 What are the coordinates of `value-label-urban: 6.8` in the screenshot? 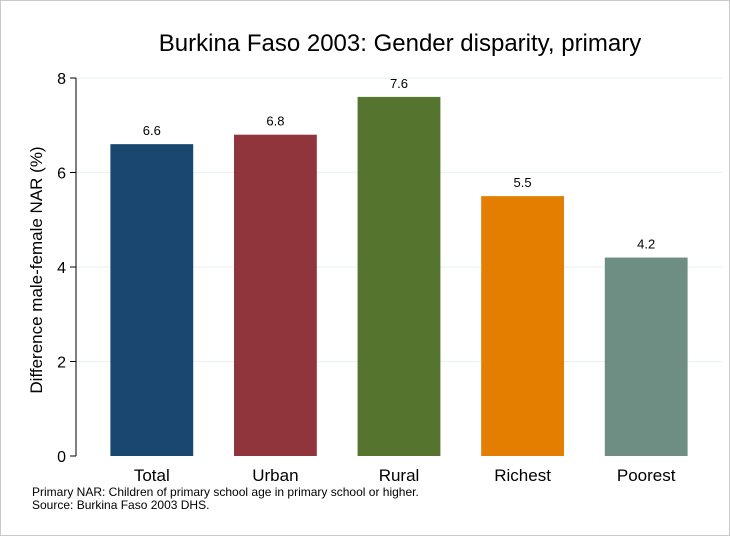 It's located at (275, 121).